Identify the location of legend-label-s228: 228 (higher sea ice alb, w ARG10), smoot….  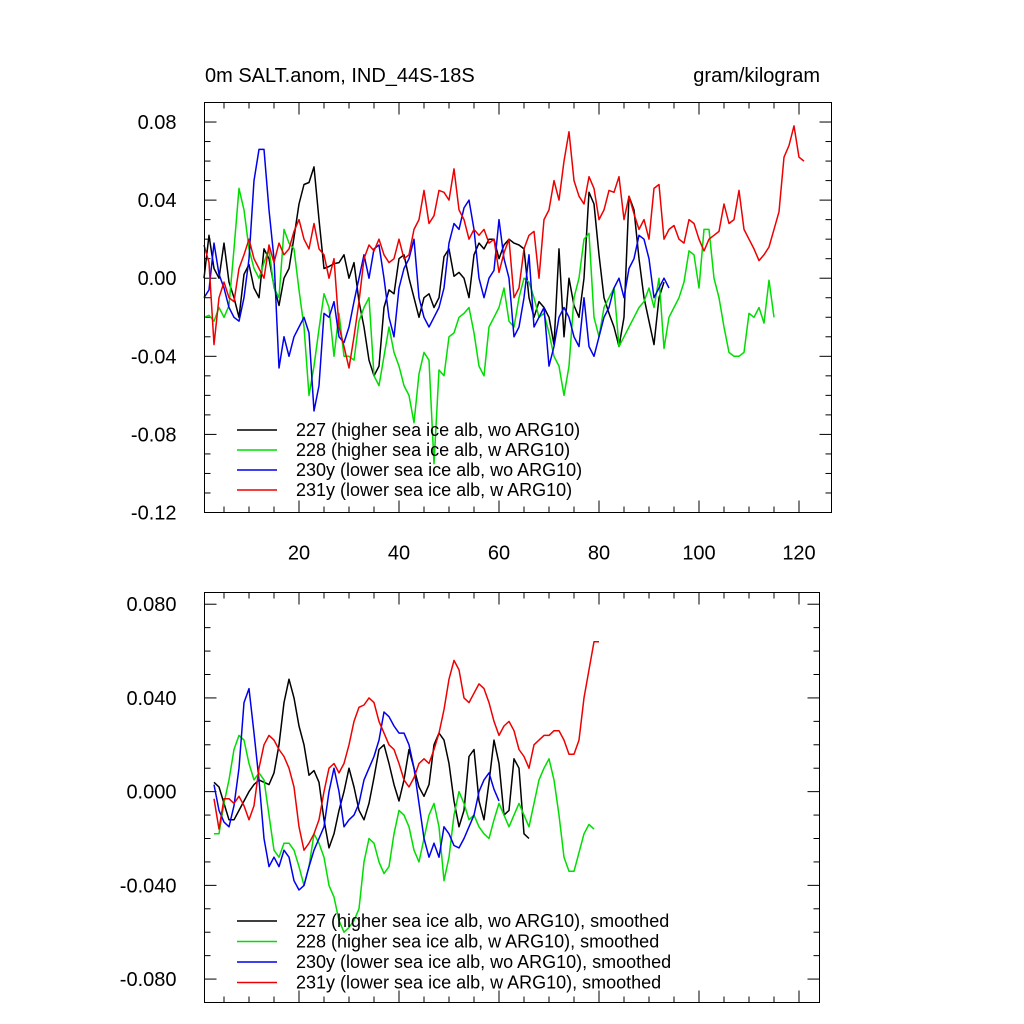
(477, 942).